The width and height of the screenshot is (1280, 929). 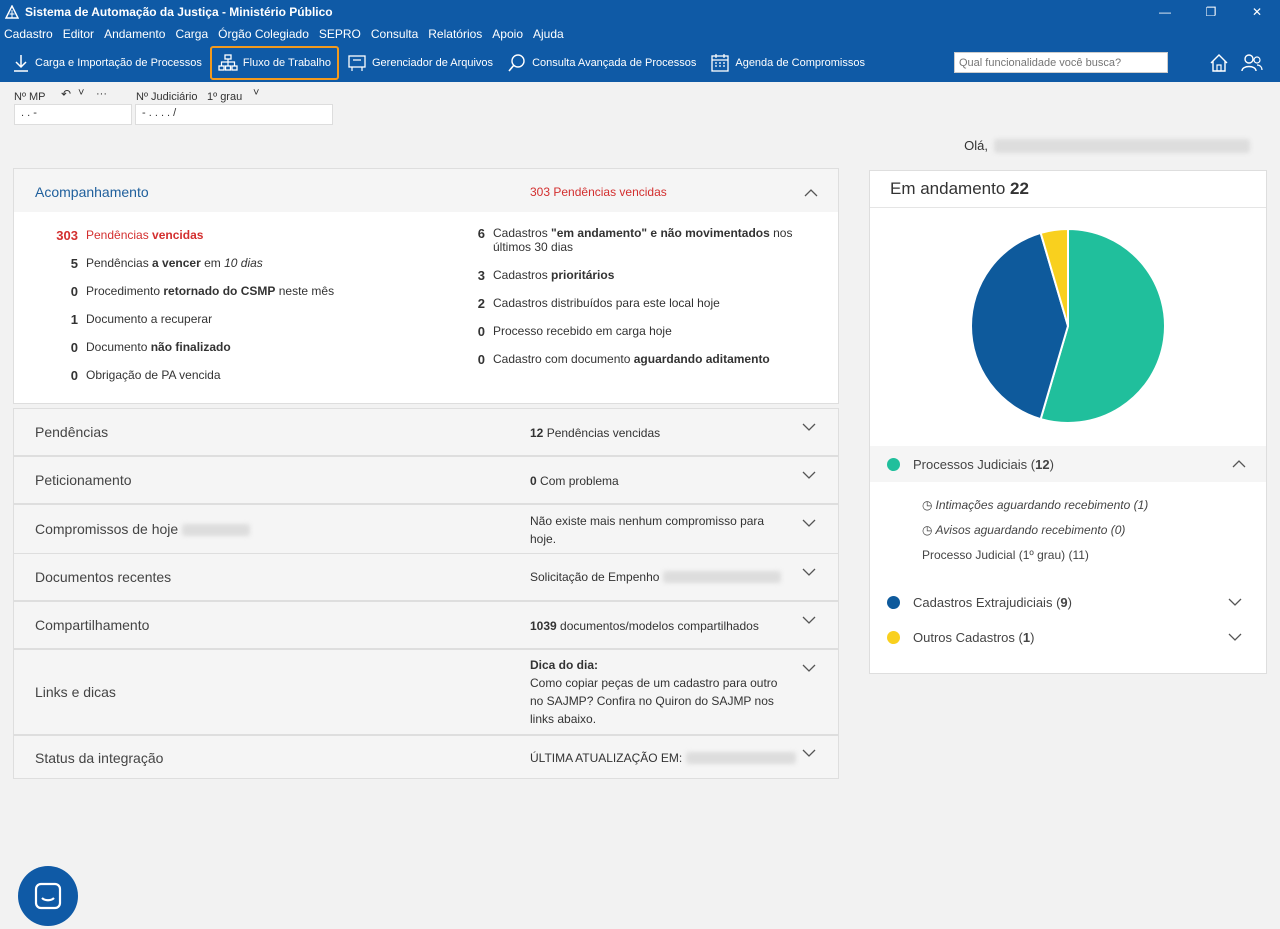 I want to click on workflow-icon, so click(x=228, y=62).